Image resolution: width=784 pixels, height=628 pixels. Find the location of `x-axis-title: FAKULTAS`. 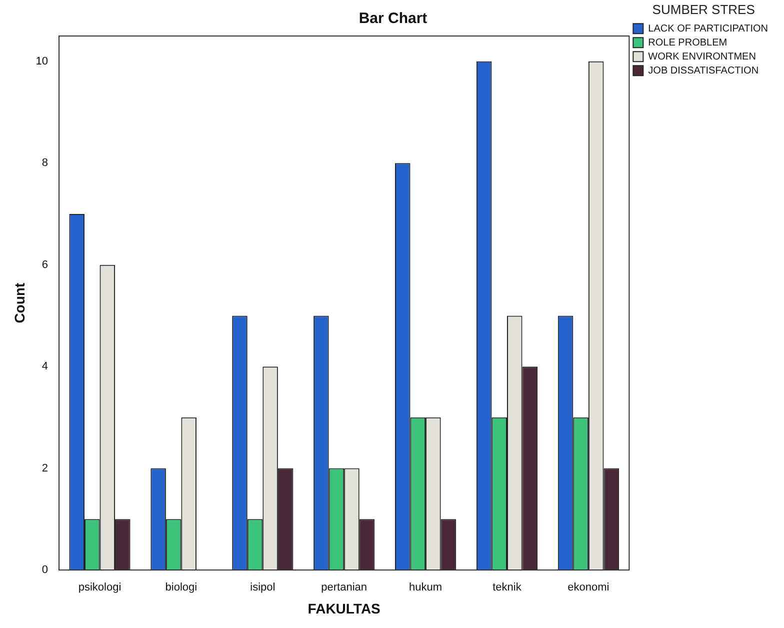

x-axis-title: FAKULTAS is located at coordinates (344, 608).